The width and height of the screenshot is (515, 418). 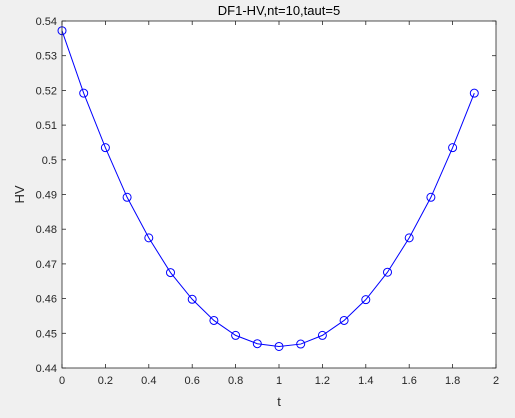 What do you see at coordinates (46, 265) in the screenshot?
I see `y-tick-label: 0.47` at bounding box center [46, 265].